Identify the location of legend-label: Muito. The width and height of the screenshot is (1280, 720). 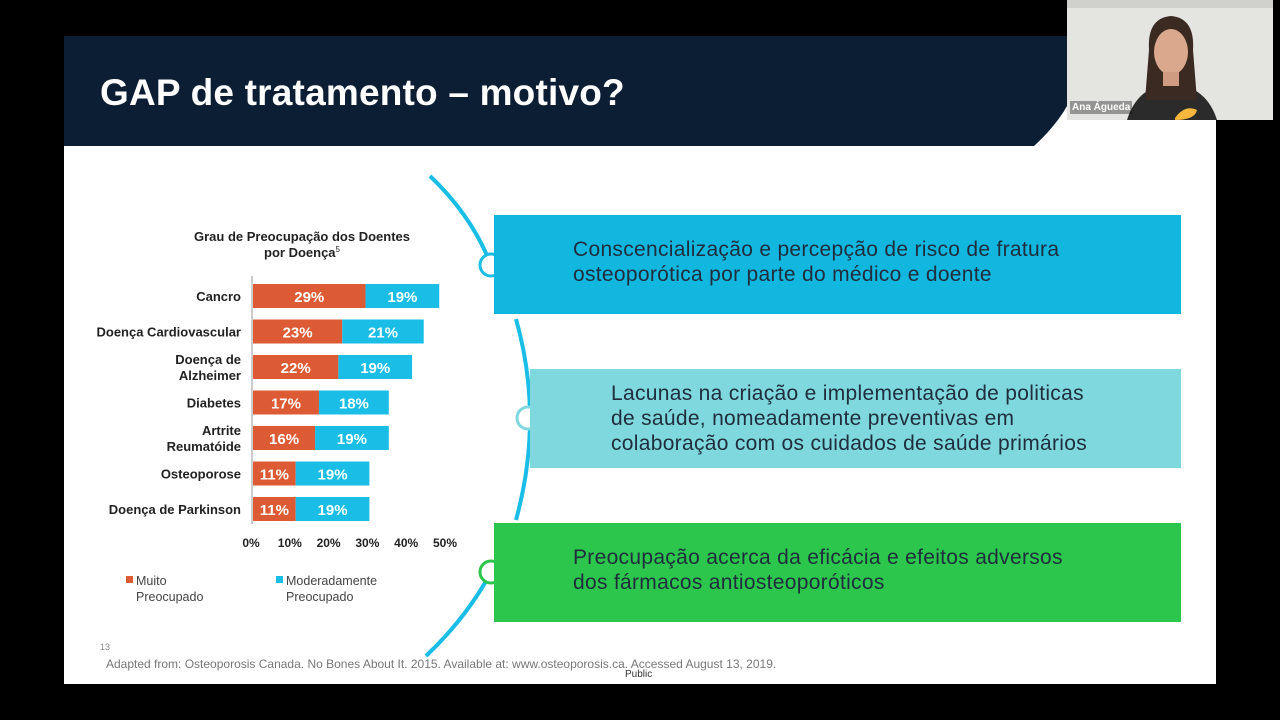
(151, 581).